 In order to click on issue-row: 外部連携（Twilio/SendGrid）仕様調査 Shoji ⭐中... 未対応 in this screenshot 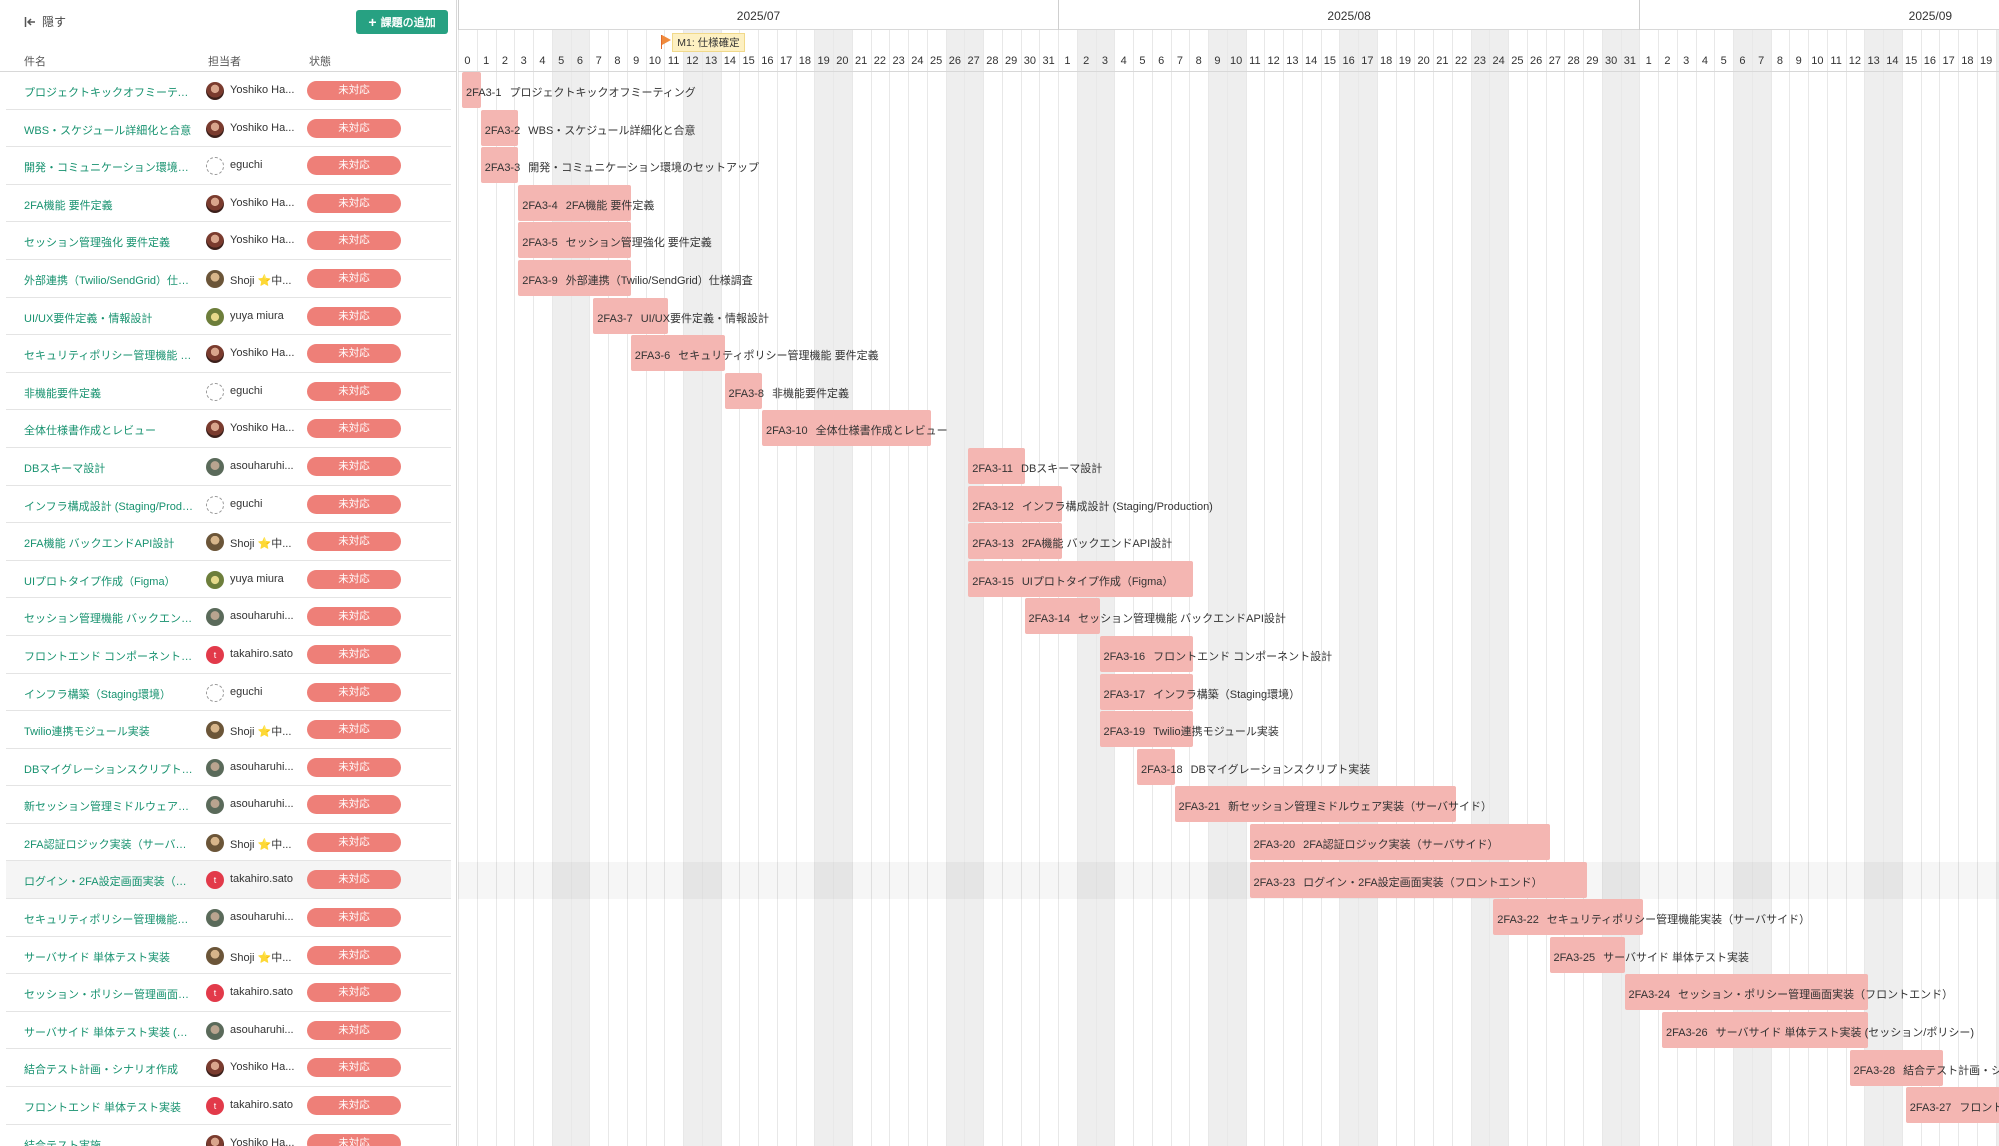, I will do `click(228, 279)`.